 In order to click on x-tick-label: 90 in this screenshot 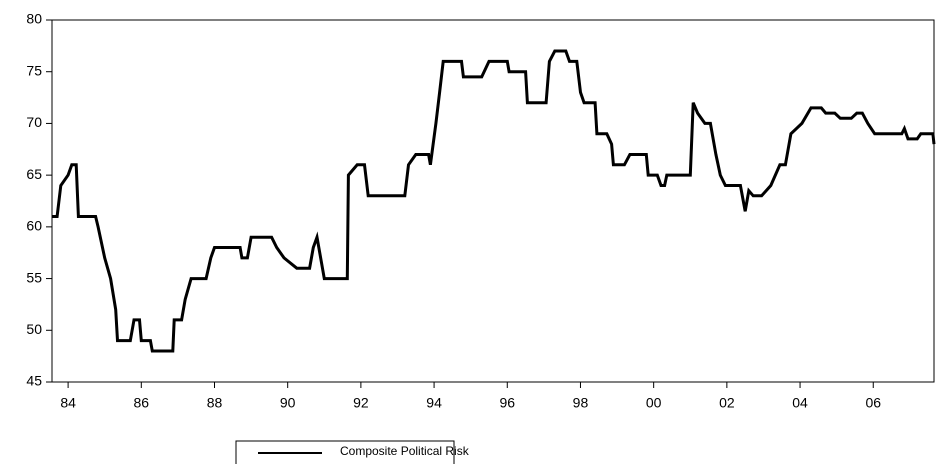, I will do `click(288, 403)`.